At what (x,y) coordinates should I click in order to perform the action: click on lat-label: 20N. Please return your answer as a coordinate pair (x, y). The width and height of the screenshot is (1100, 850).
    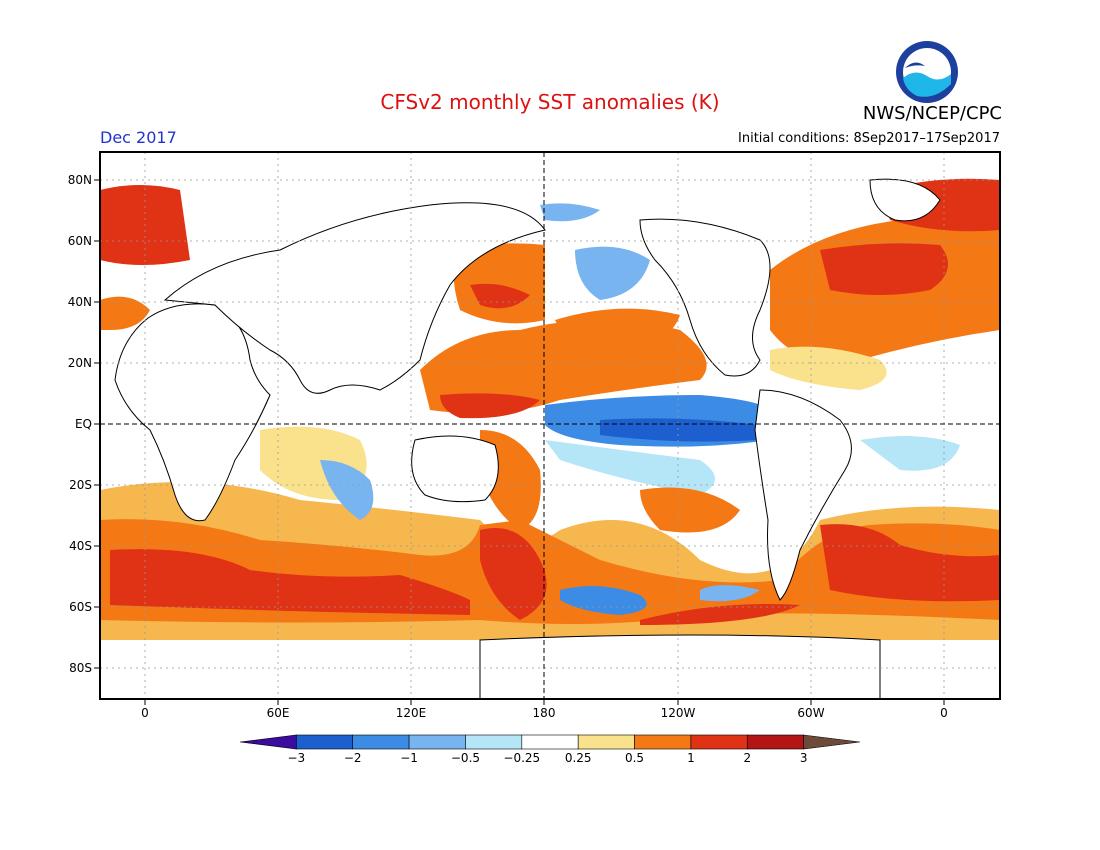
    Looking at the image, I should click on (80, 363).